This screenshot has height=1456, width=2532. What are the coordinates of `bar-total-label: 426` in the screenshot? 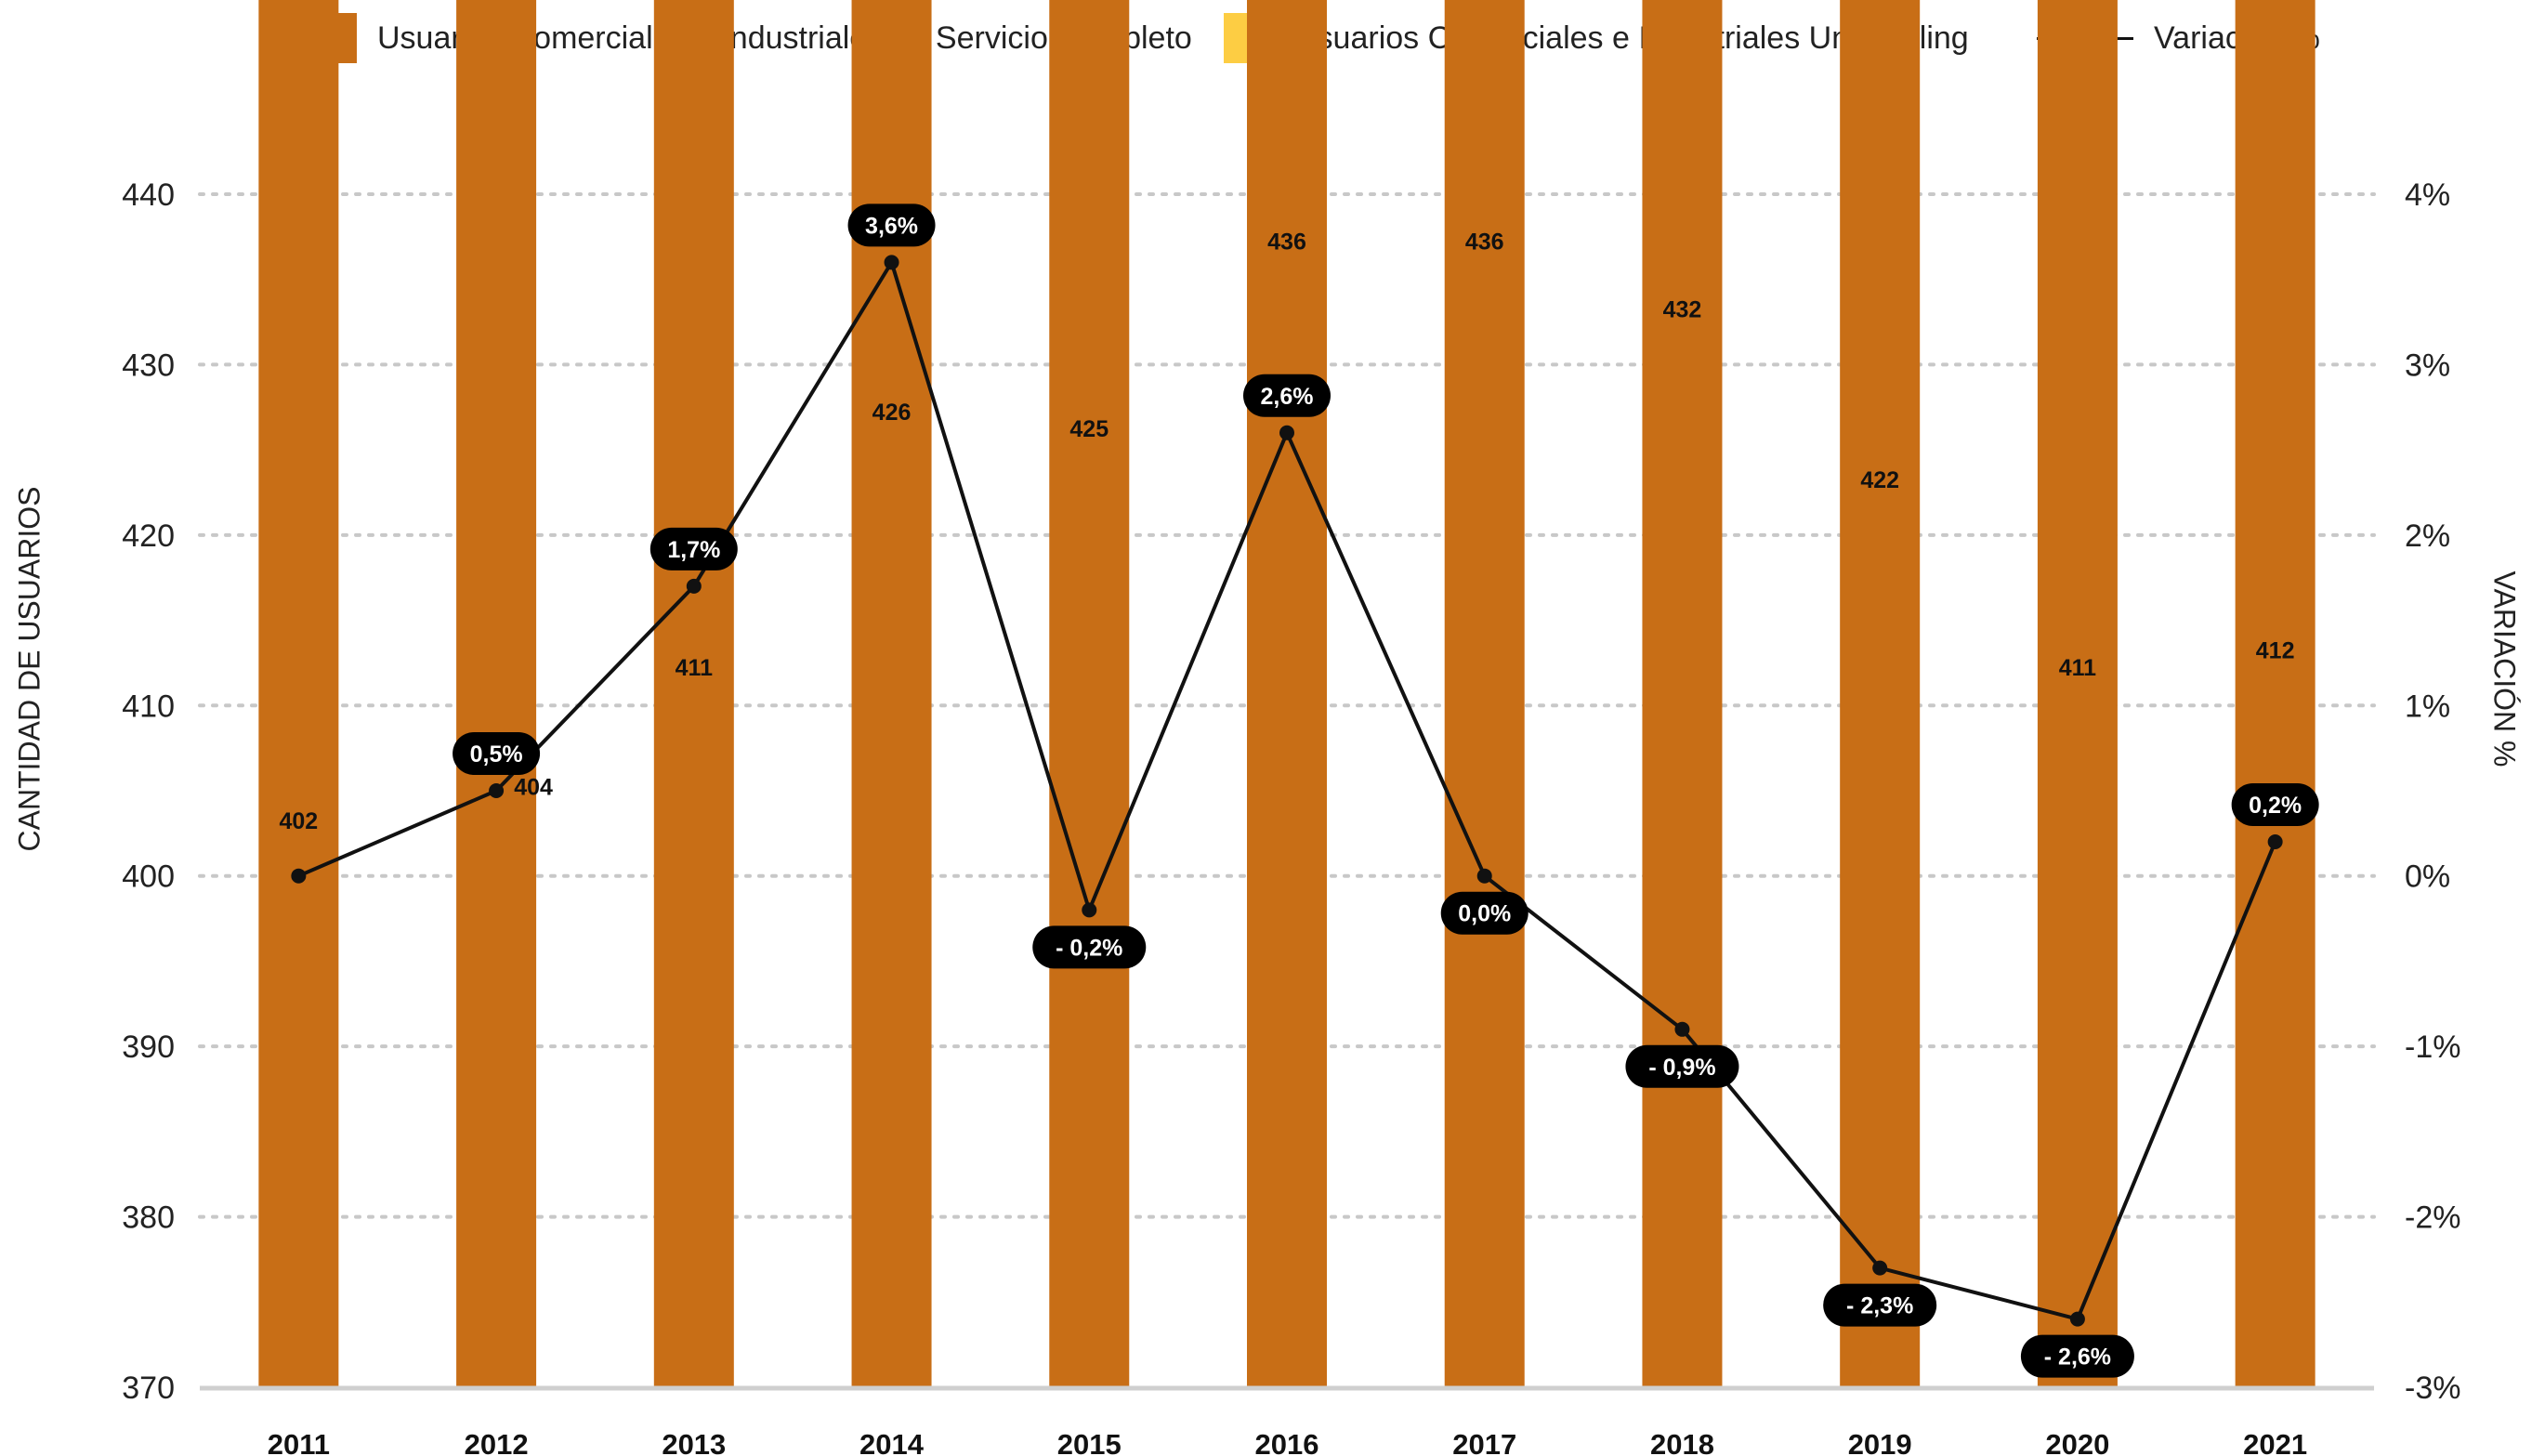 It's located at (892, 413).